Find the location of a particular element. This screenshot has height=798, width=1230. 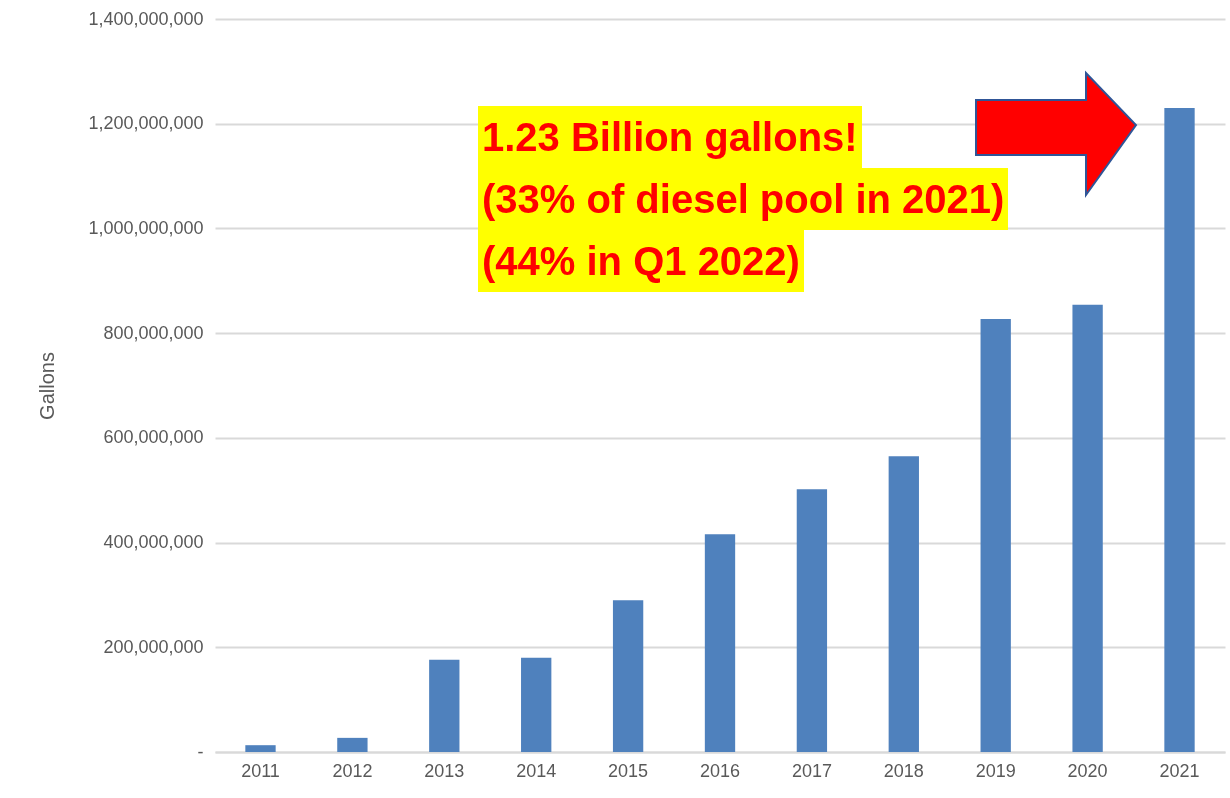

annotation: (33% of diesel pool in 2021) is located at coordinates (743, 199).